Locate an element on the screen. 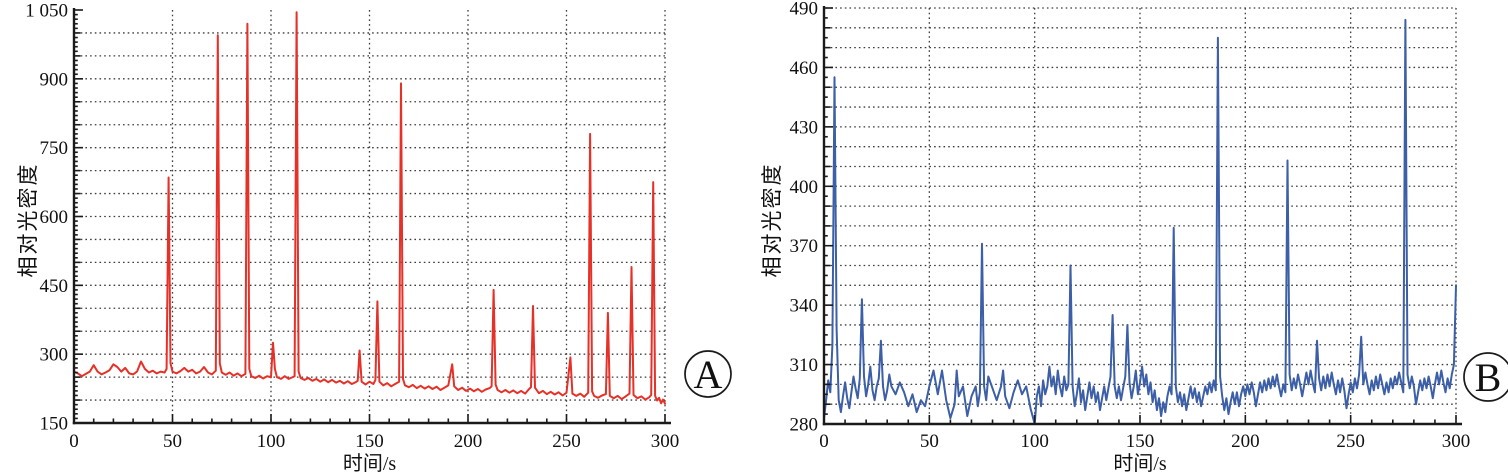  y-tick-label: 450 is located at coordinates (54, 286).